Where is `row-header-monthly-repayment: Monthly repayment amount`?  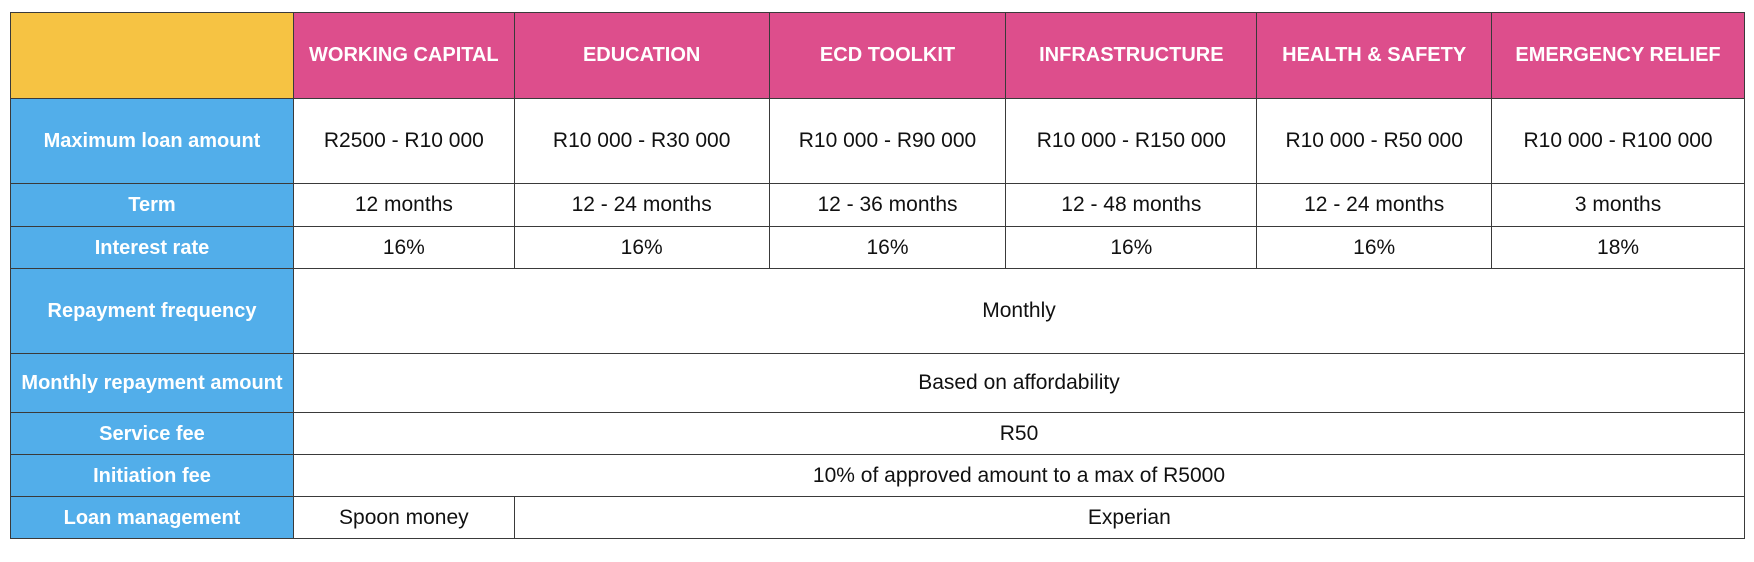 row-header-monthly-repayment: Monthly repayment amount is located at coordinates (152, 383).